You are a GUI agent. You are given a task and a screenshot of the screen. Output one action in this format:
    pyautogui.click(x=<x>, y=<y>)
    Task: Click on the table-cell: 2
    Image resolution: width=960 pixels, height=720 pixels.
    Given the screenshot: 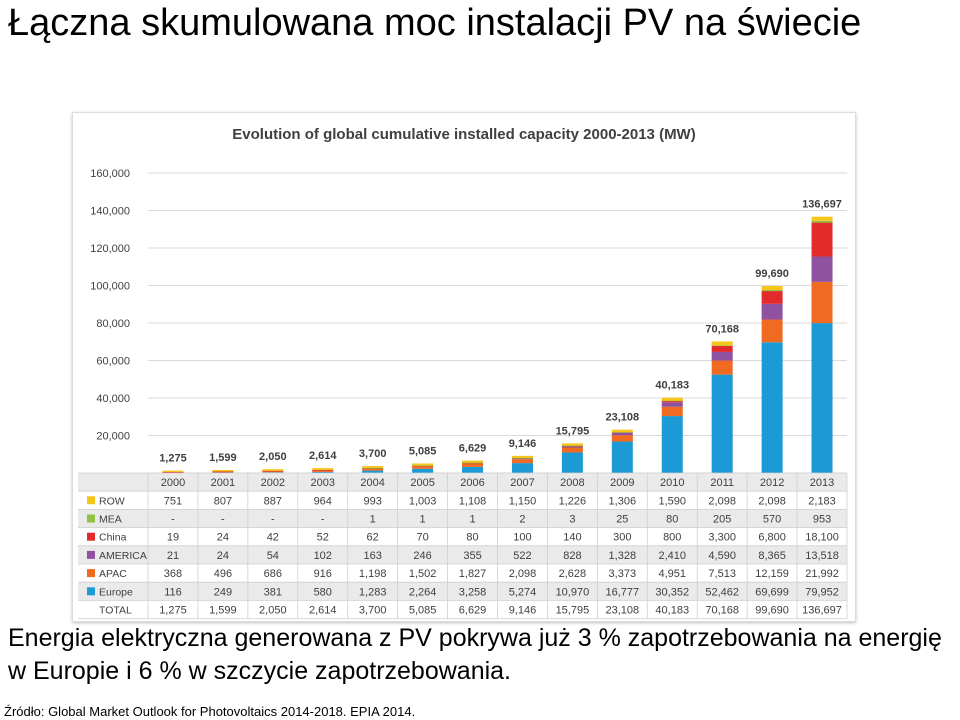 What is the action you would take?
    pyautogui.click(x=522, y=520)
    